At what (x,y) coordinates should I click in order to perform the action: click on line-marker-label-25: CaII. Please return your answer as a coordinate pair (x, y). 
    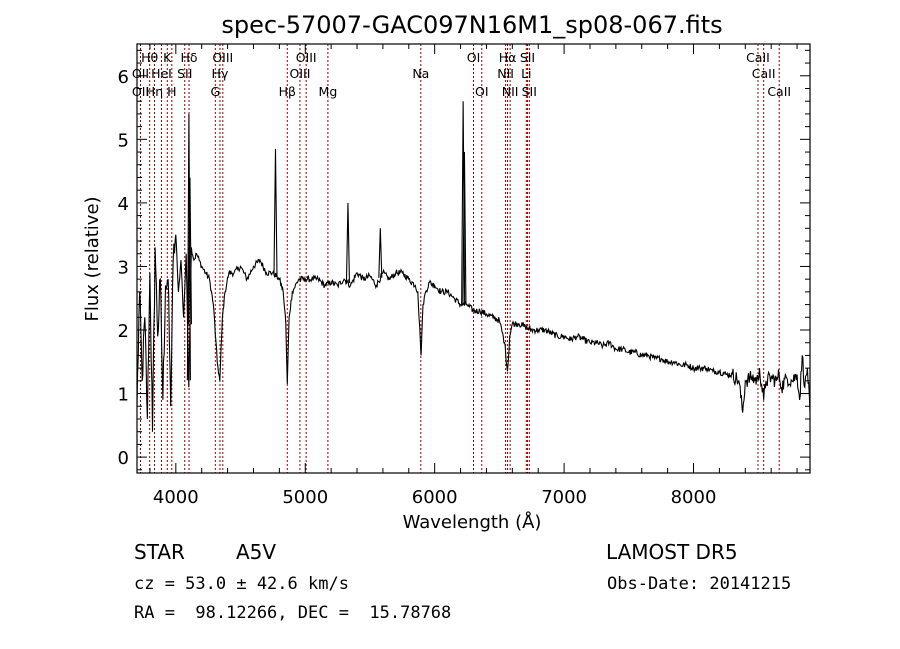
    Looking at the image, I should click on (758, 57).